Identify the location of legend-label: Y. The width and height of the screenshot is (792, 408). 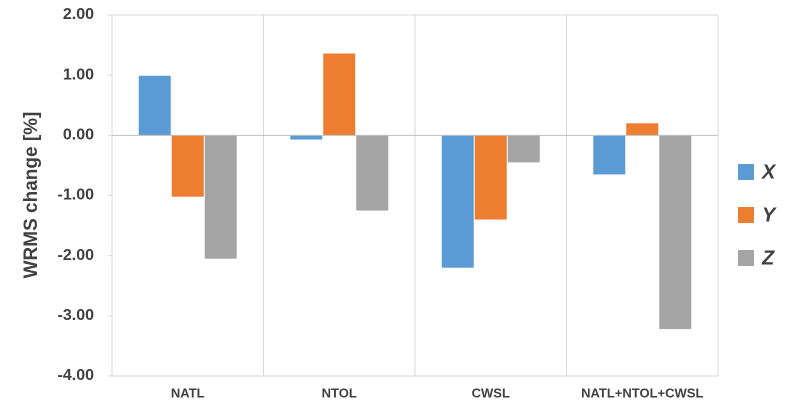
(769, 215).